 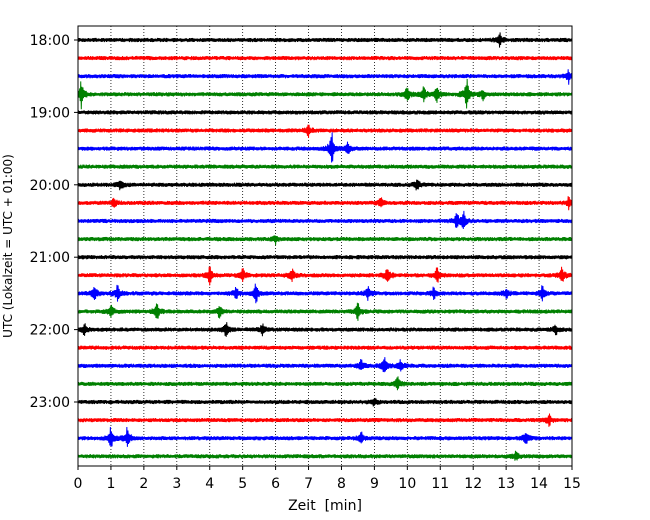 I want to click on x-tick-label: 10, so click(x=407, y=484).